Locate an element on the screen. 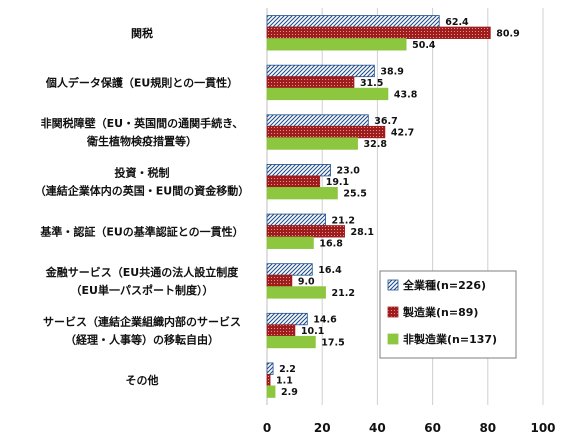  category-label: 金融サービス（EU共通の法人設立制度 is located at coordinates (142, 272).